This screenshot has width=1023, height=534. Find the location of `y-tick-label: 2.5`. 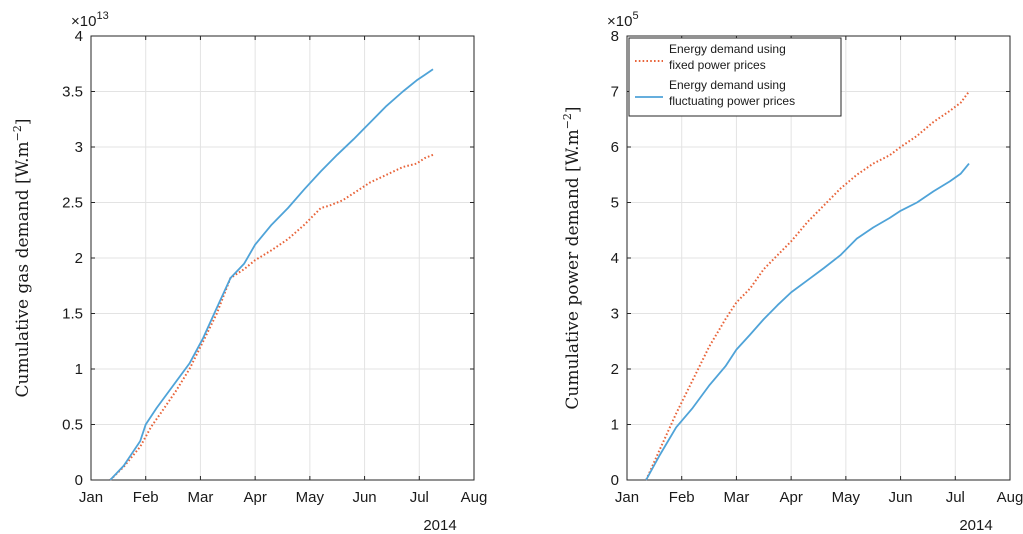

y-tick-label: 2.5 is located at coordinates (72, 203).